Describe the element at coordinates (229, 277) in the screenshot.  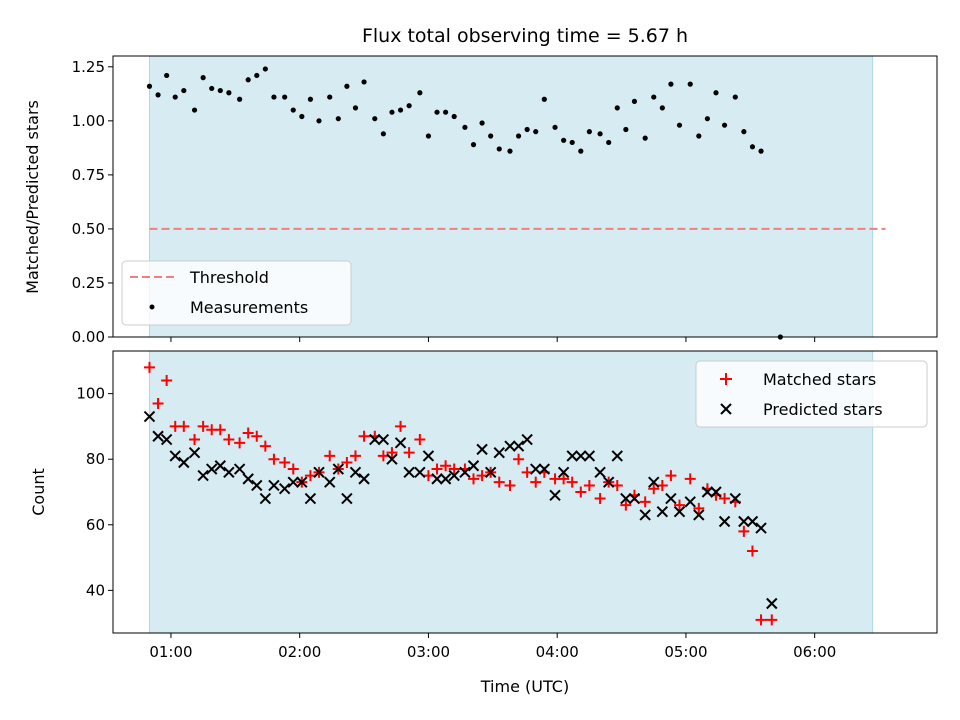
I see `legend-threshold-label: Threshold` at that location.